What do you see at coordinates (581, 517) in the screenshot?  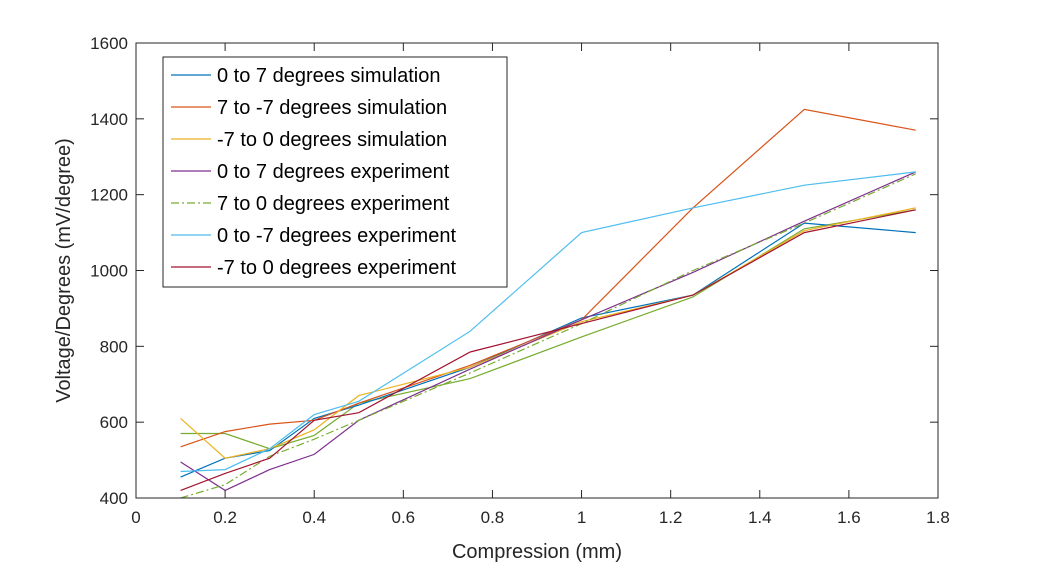 I see `x-tick-label: 1` at bounding box center [581, 517].